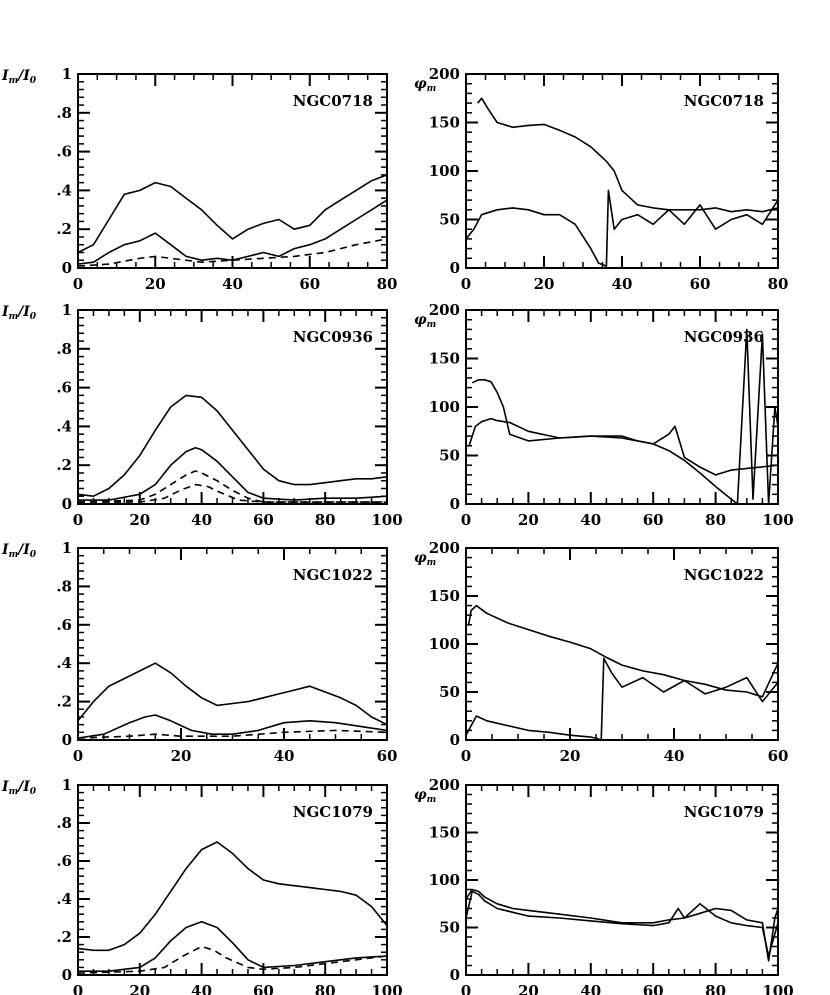 This screenshot has width=830, height=995. I want to click on panel-ngc1079-amplitude: 0 20 40 60 80 100 0 .2 .4 .6 .8 1 NGC1079 Im/I0, so click(202, 885).